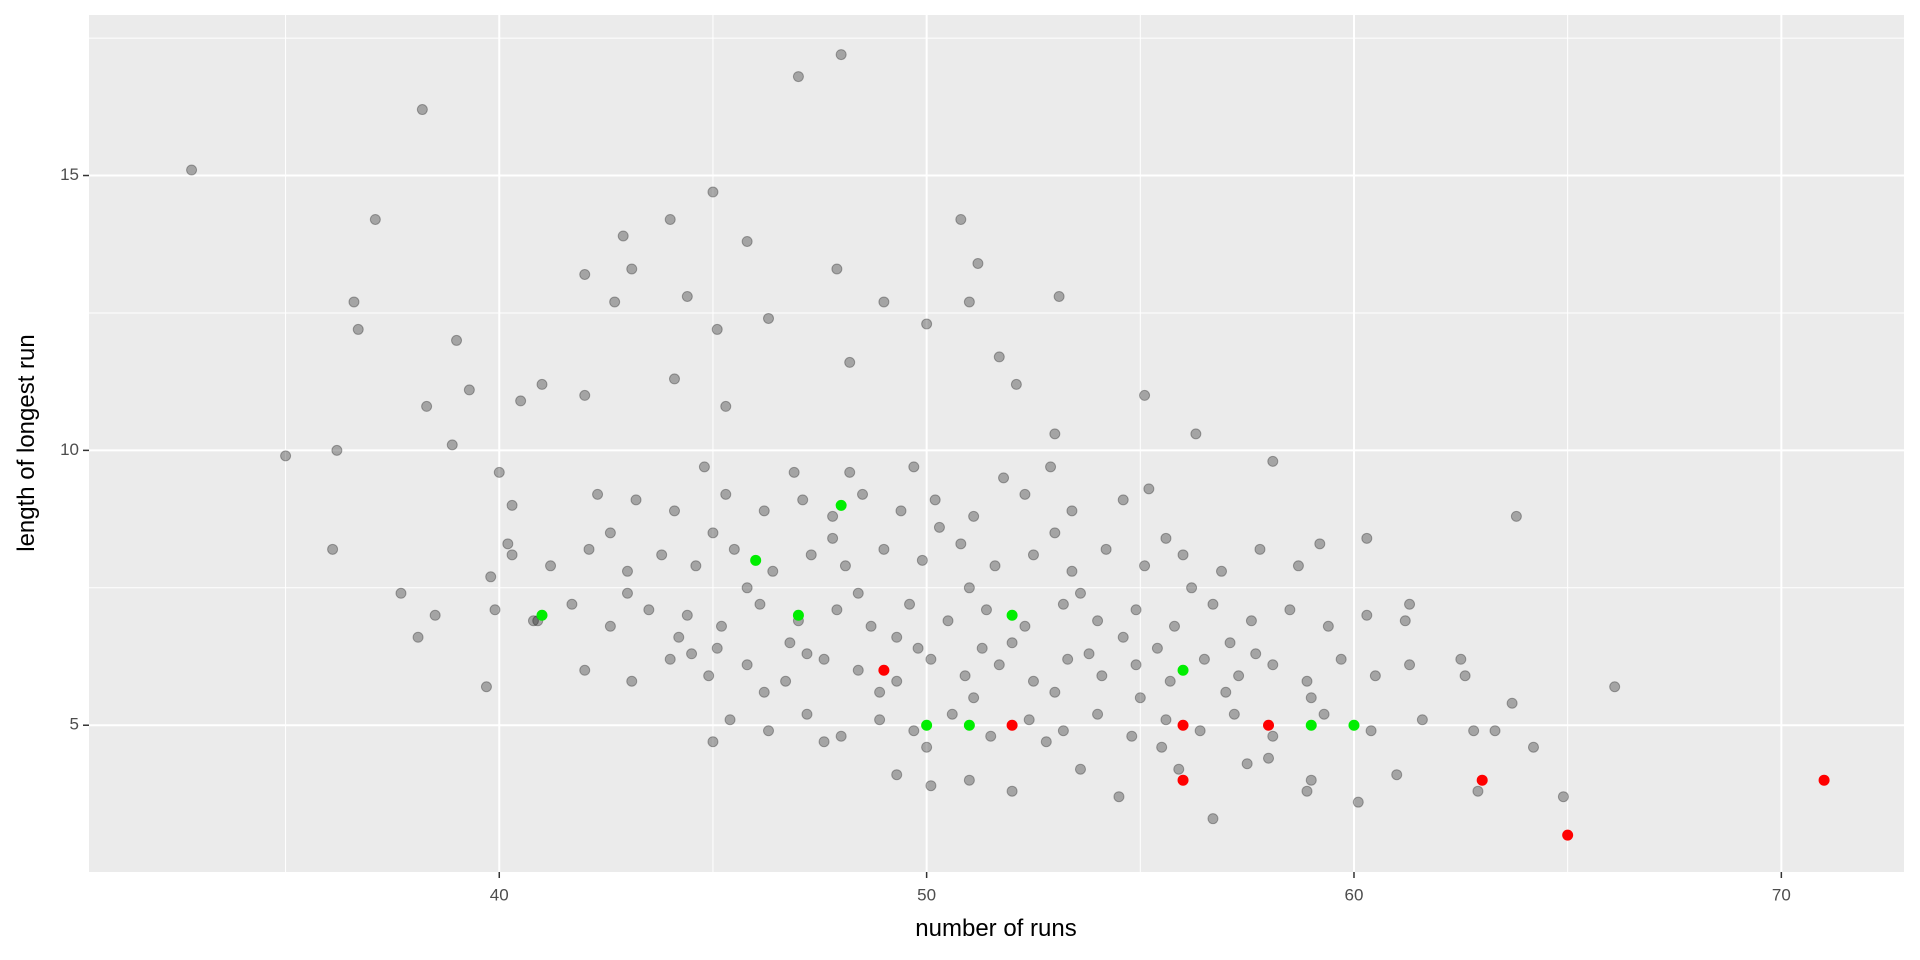  I want to click on y-axis-title: length of longest run, so click(26, 443).